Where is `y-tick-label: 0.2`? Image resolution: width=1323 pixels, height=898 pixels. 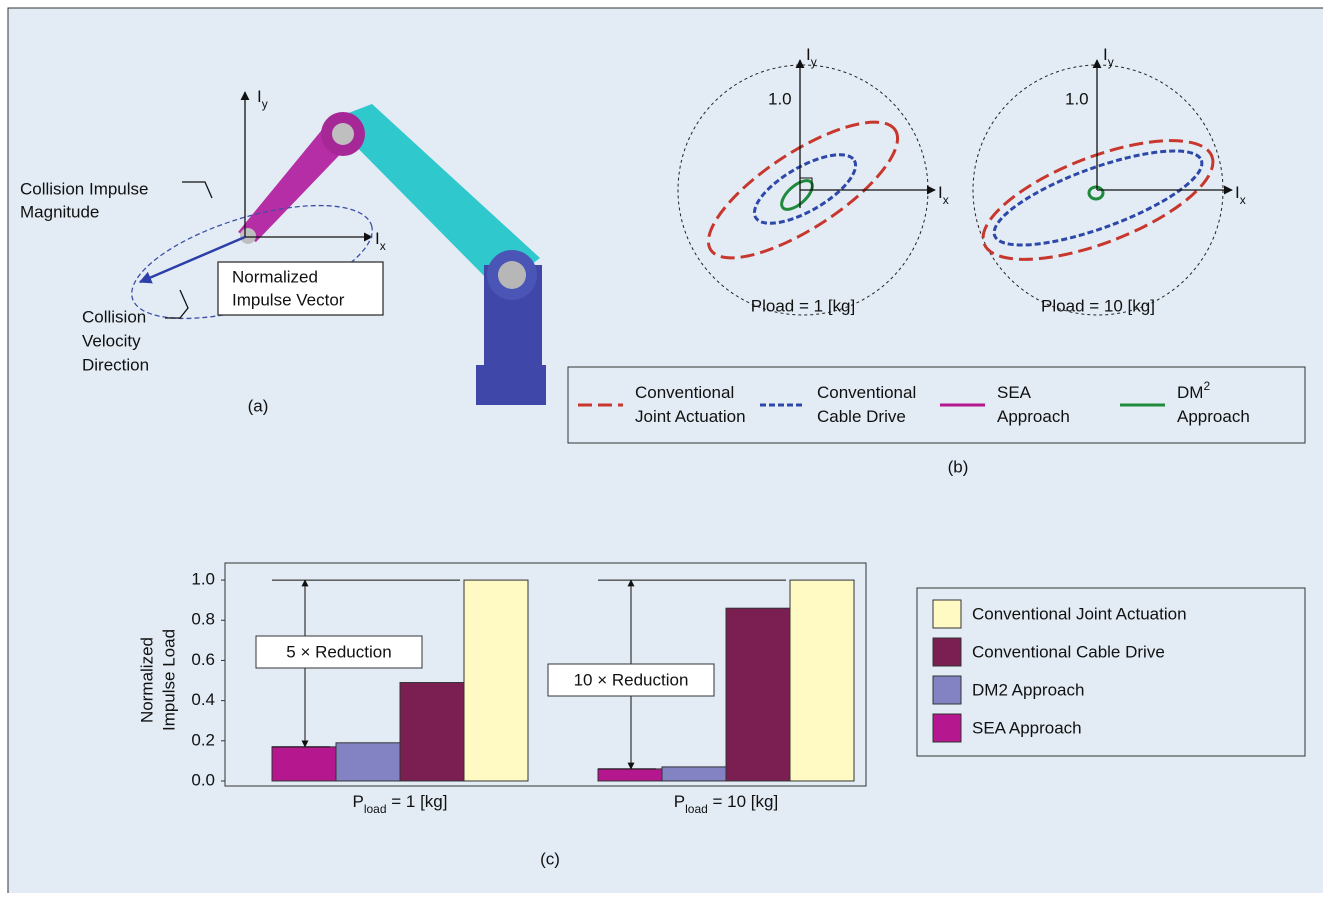 y-tick-label: 0.2 is located at coordinates (203, 739).